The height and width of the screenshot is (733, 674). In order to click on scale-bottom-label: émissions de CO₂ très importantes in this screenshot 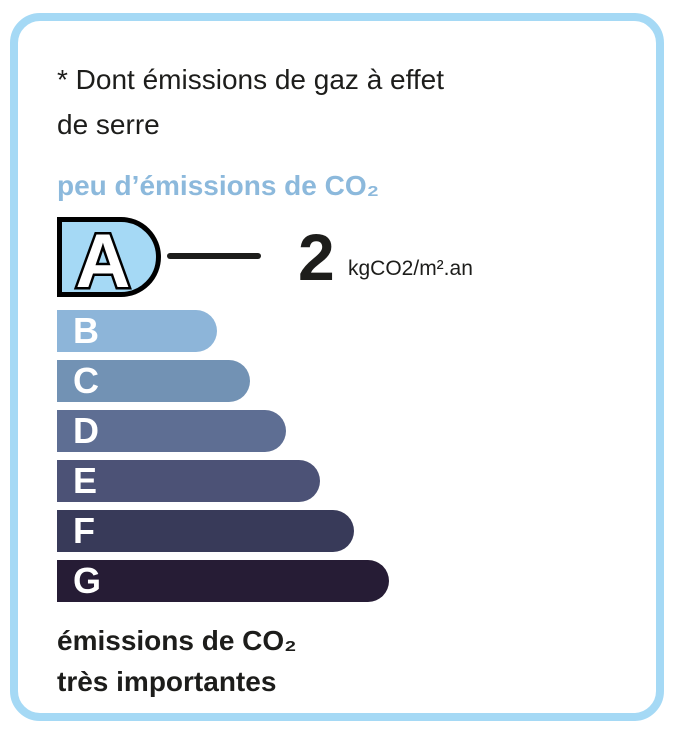, I will do `click(177, 661)`.